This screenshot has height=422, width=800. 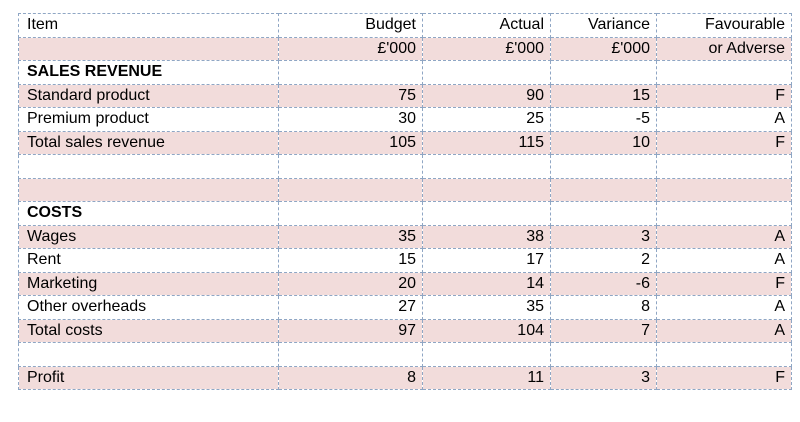 What do you see at coordinates (603, 142) in the screenshot?
I see `cell-variance: 10` at bounding box center [603, 142].